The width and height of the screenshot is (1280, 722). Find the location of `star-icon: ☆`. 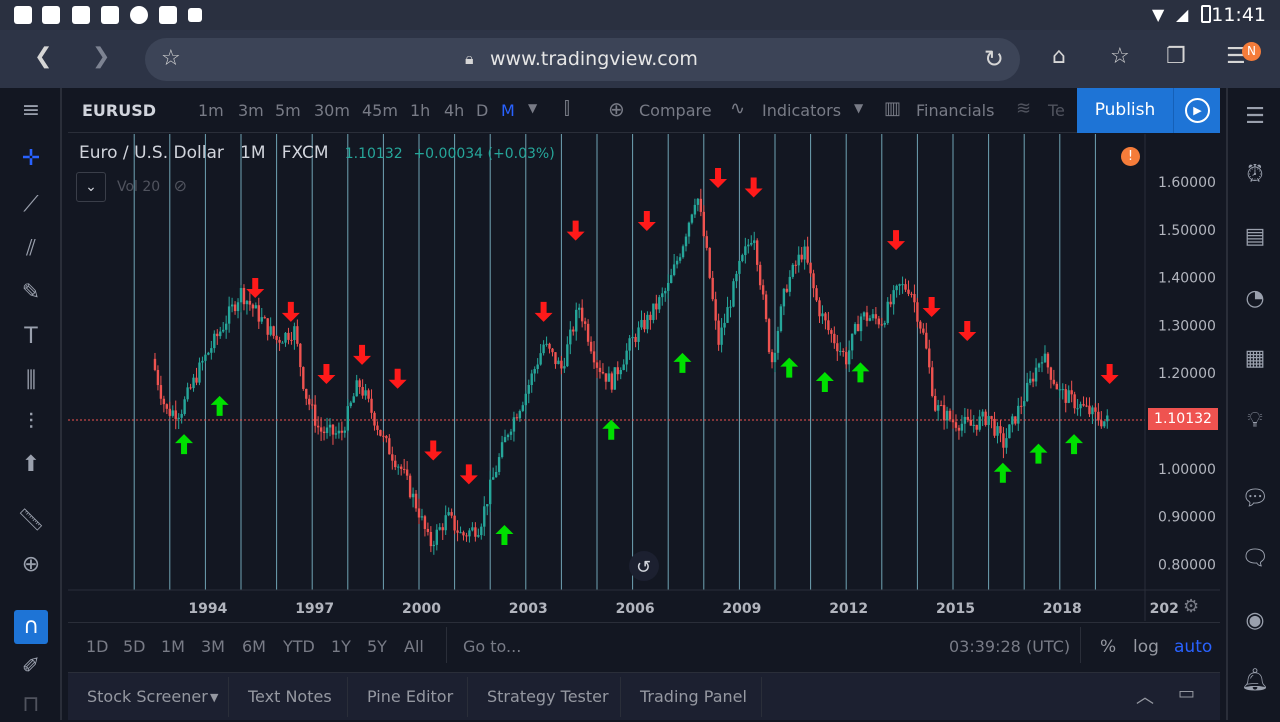

star-icon: ☆ is located at coordinates (171, 58).